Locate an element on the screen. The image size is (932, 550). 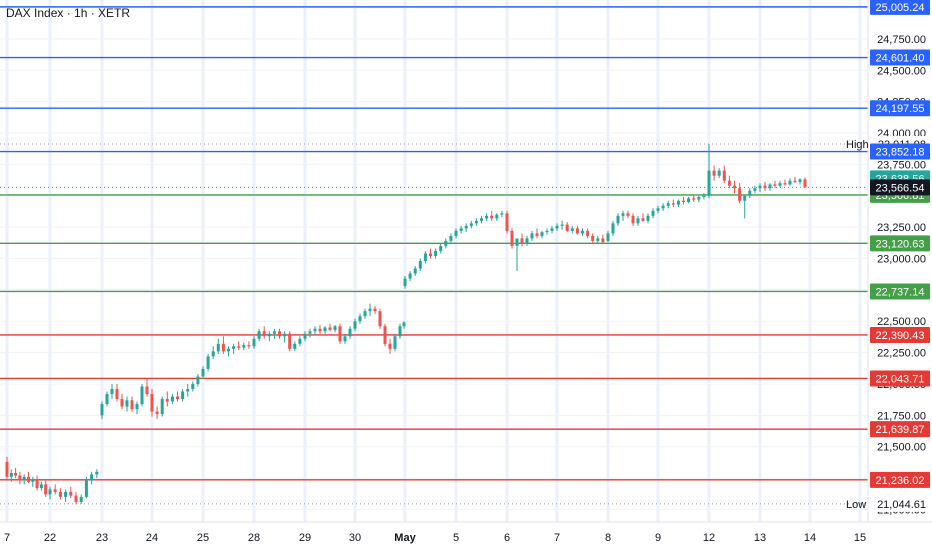
y-tick-label: 24,500.00 is located at coordinates (901, 71).